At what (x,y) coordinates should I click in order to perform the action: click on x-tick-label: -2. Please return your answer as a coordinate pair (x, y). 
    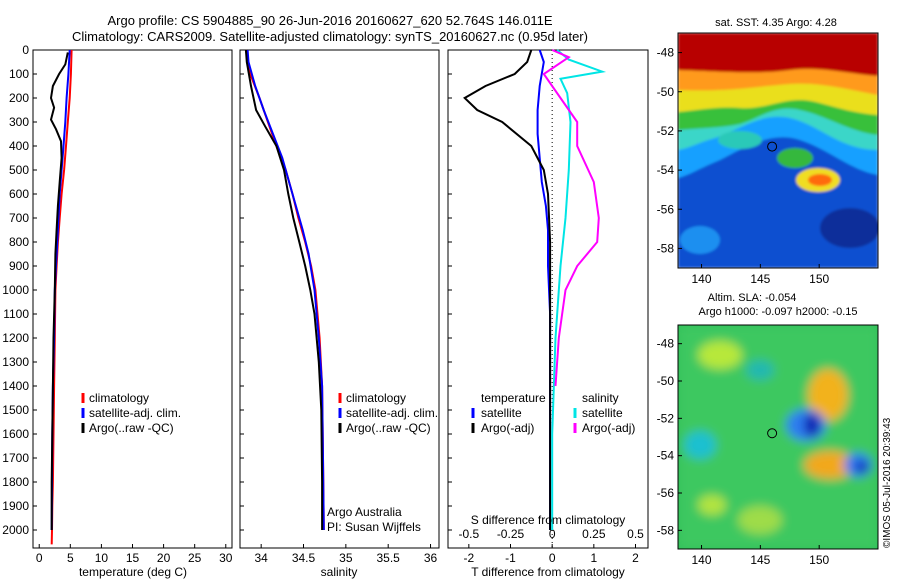
    Looking at the image, I should click on (468, 558).